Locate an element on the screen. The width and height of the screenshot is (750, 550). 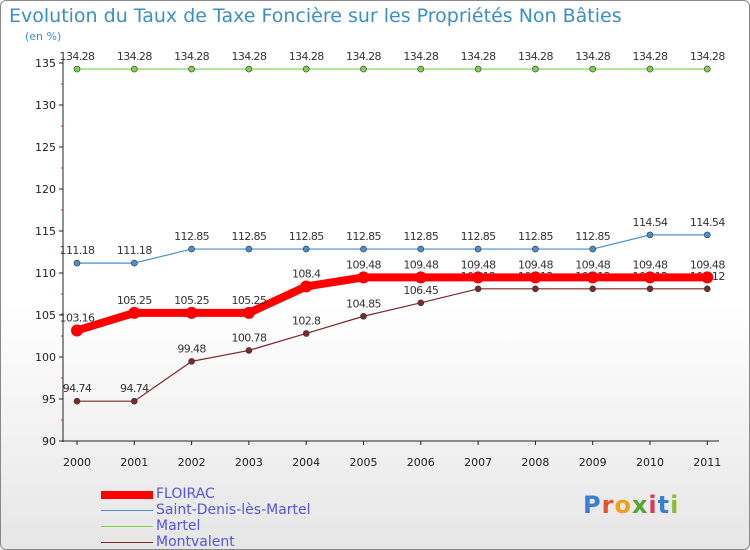
data-label: 102.8 is located at coordinates (306, 320).